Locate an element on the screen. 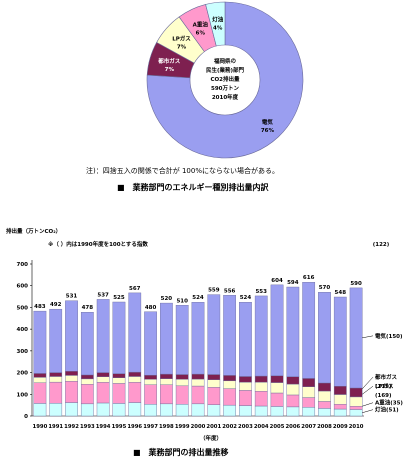  bar-index-label-2010: (122) is located at coordinates (381, 245).